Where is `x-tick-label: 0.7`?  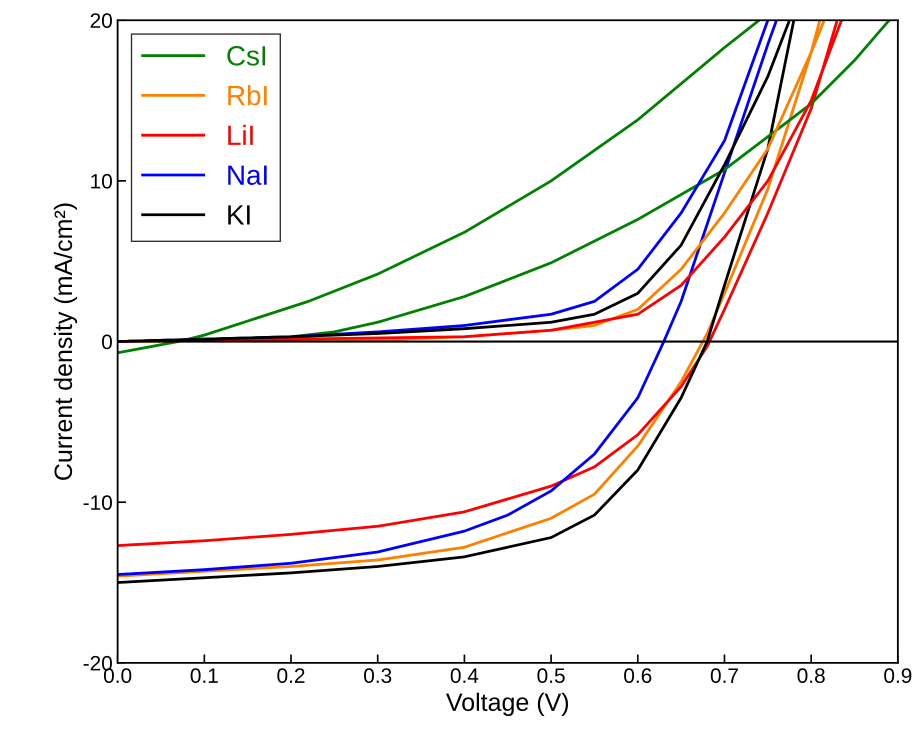
x-tick-label: 0.7 is located at coordinates (724, 676).